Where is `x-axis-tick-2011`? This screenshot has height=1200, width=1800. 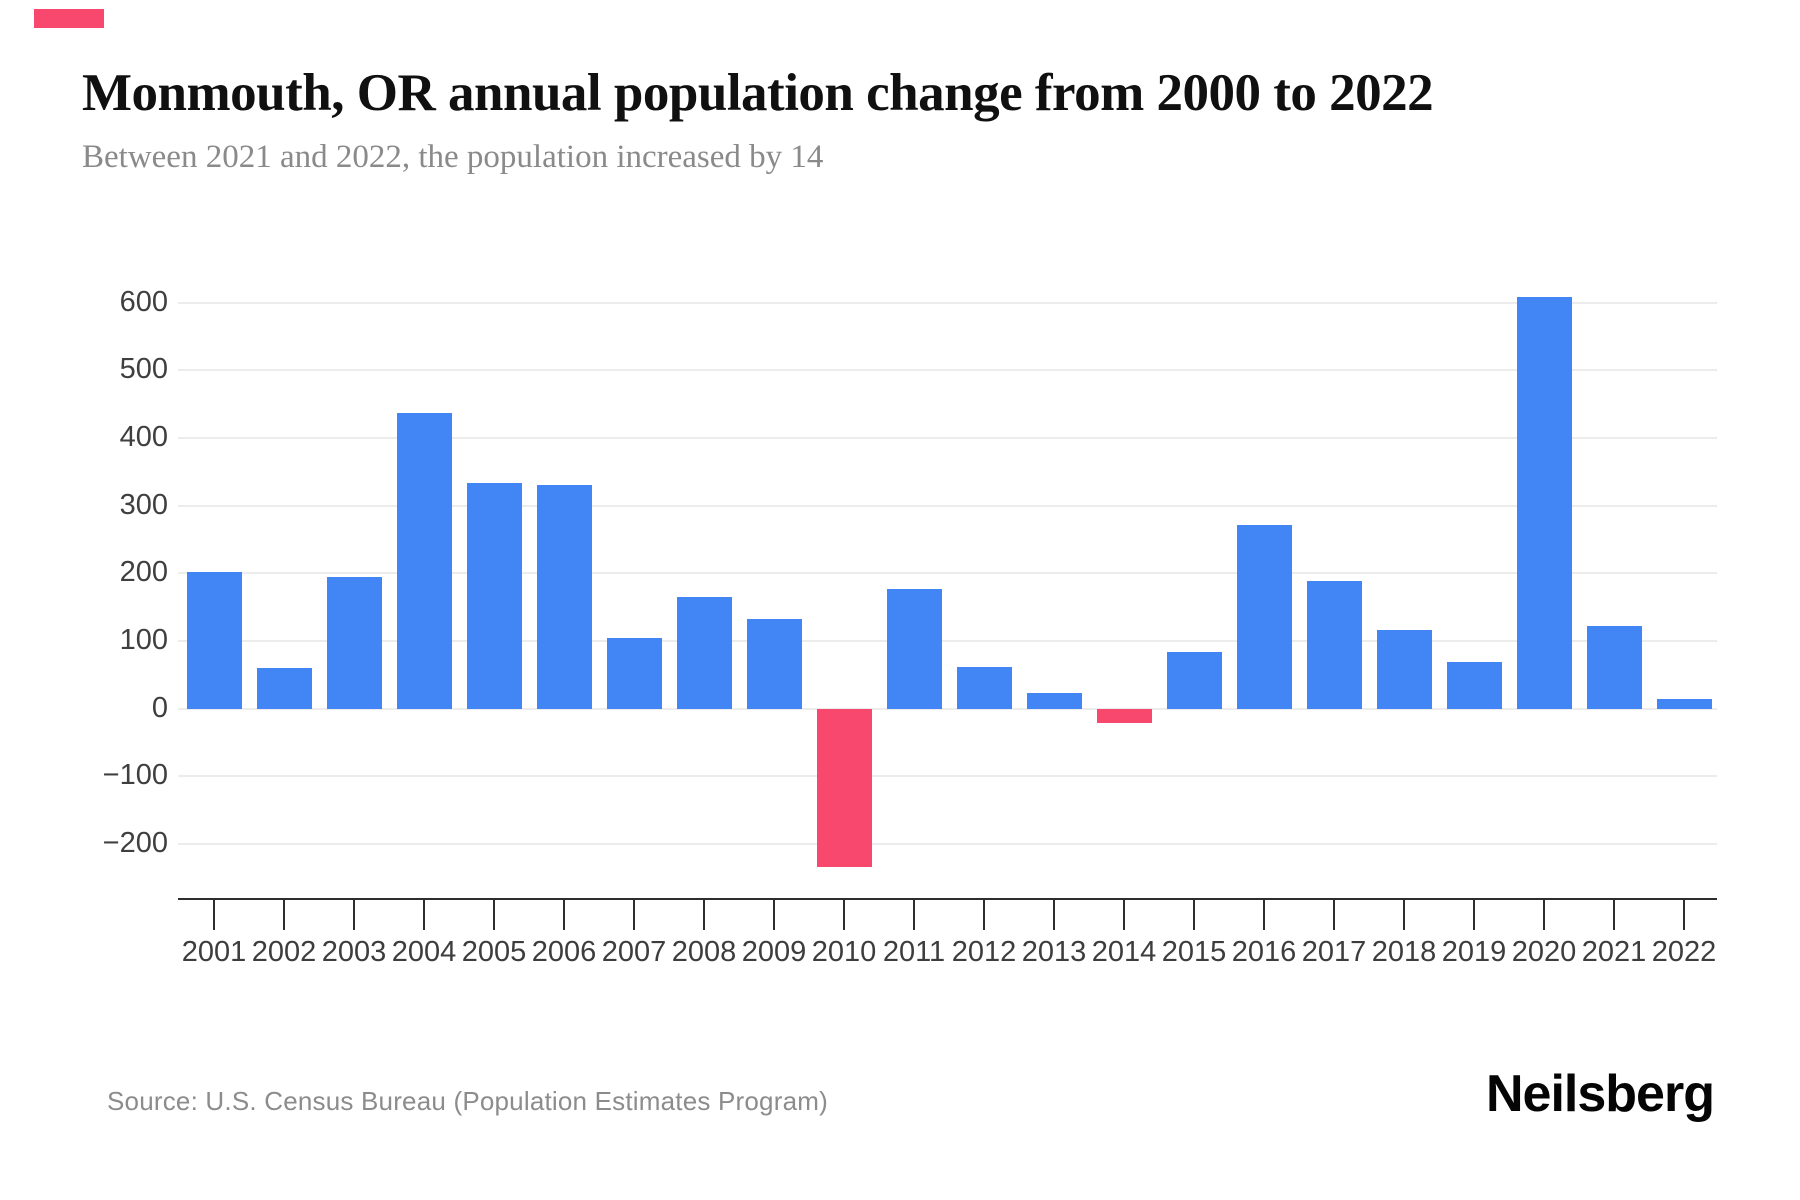
x-axis-tick-2011 is located at coordinates (914, 914).